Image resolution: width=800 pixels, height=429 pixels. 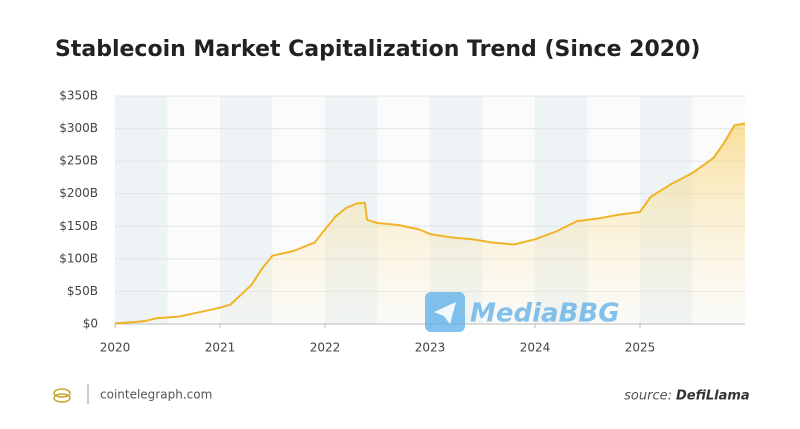 I want to click on y-tick-label: $350B, so click(x=78, y=96).